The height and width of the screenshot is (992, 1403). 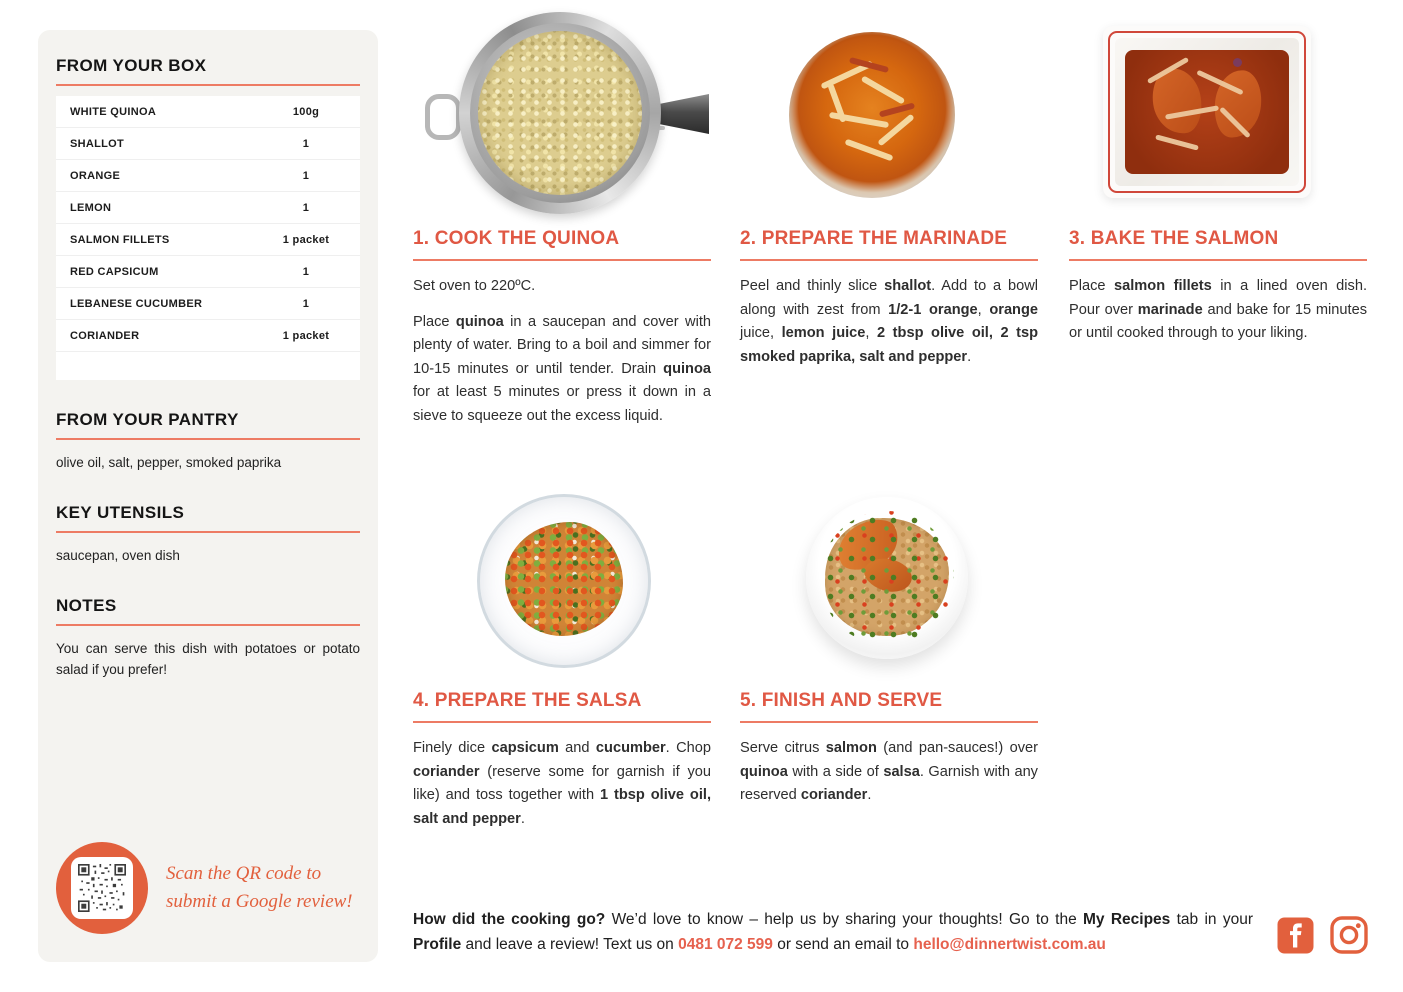 I want to click on quinoa-texture, so click(x=560, y=113).